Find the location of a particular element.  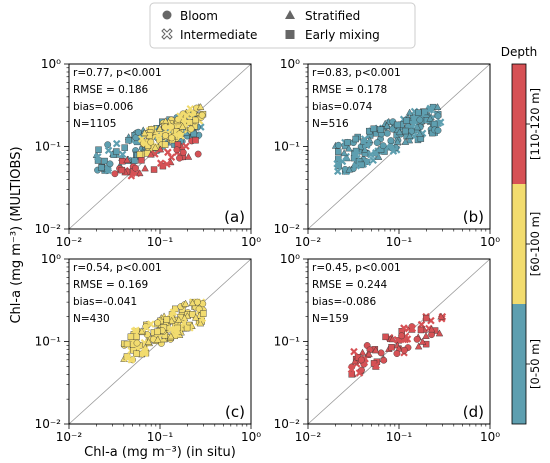

panel-label: (d) is located at coordinates (473, 412).